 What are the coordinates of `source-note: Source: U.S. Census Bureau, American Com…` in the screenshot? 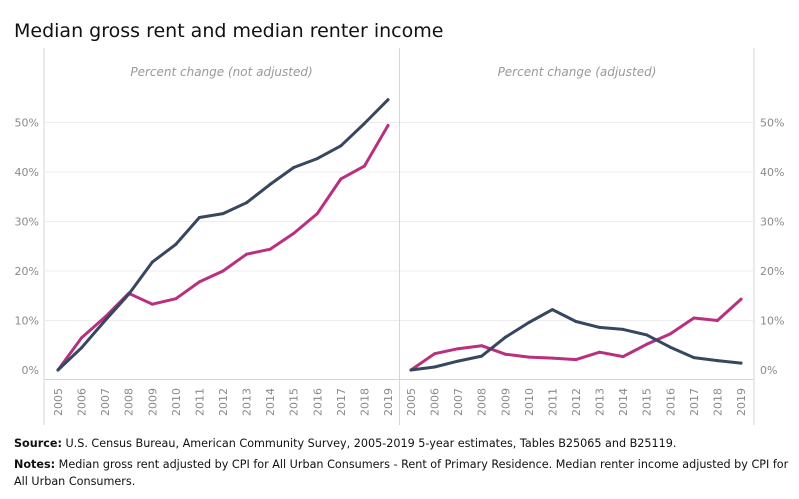 It's located at (401, 443).